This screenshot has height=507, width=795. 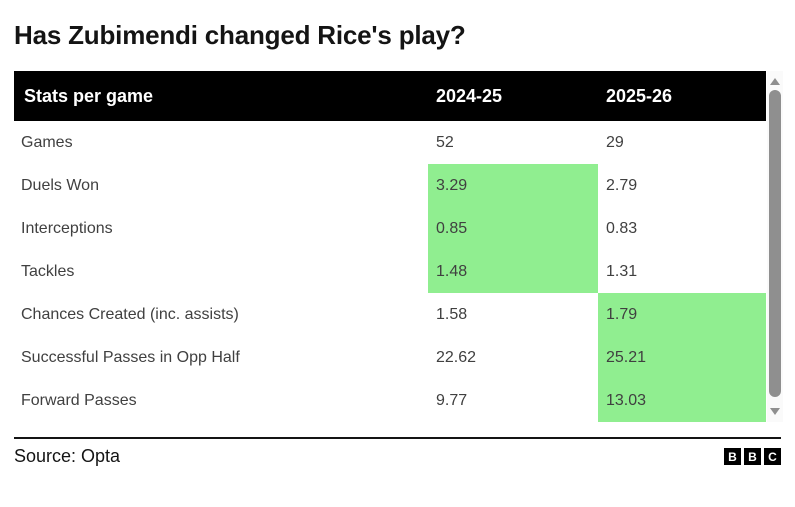 I want to click on source-label: Source: Opta, so click(x=67, y=456).